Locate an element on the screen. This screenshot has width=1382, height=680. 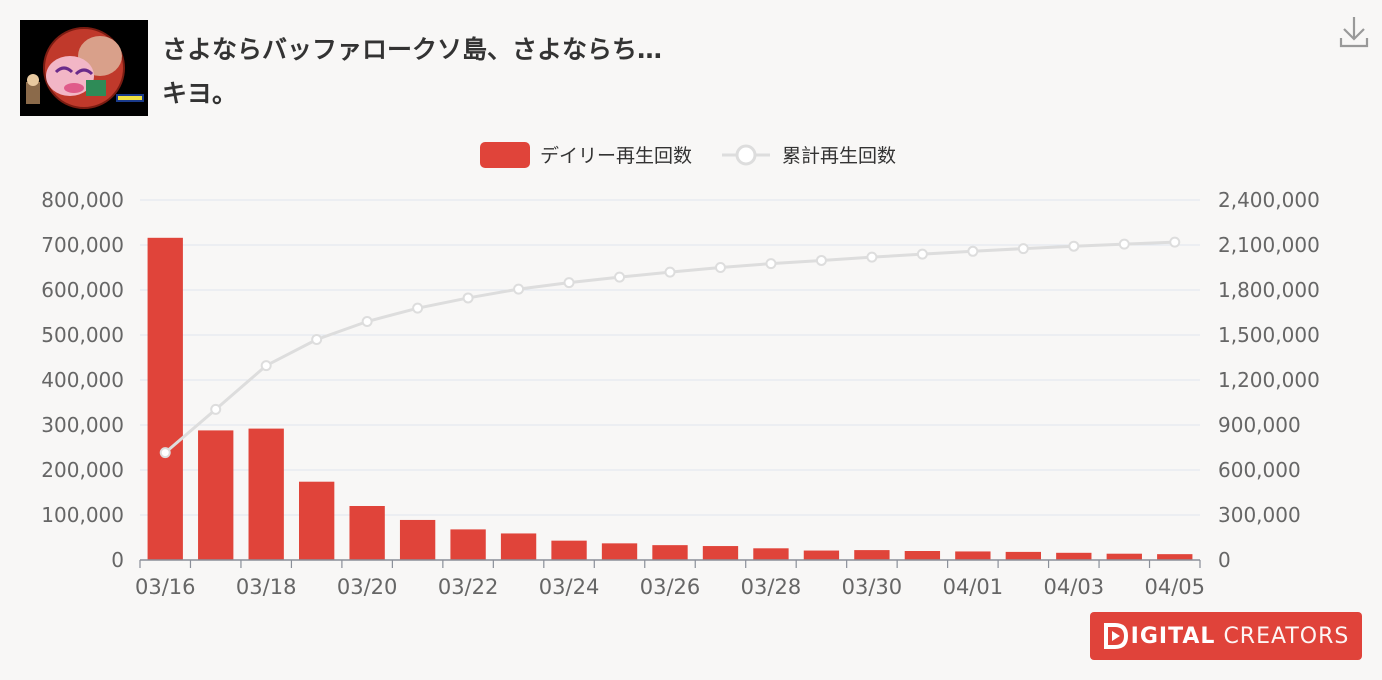
x-tick-label: 03/16 is located at coordinates (165, 587).